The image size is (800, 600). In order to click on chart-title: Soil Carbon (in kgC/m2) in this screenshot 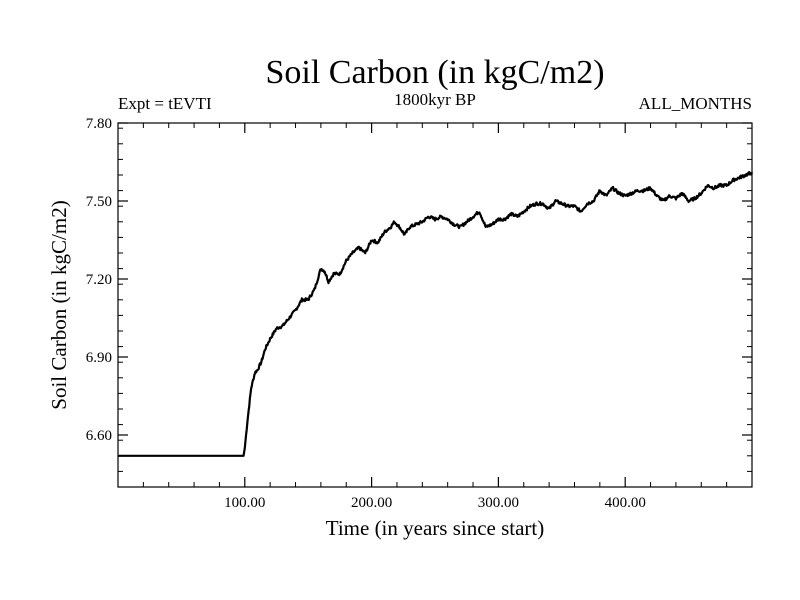, I will do `click(434, 72)`.